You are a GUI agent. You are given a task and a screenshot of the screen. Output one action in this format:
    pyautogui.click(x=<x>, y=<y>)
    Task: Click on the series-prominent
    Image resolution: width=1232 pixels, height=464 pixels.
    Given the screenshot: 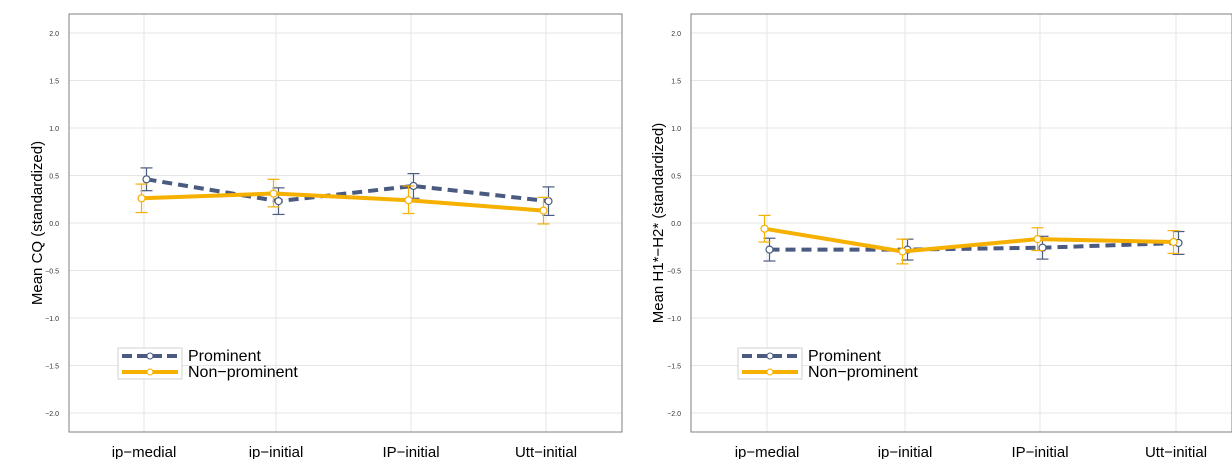 What is the action you would take?
    pyautogui.click(x=347, y=191)
    